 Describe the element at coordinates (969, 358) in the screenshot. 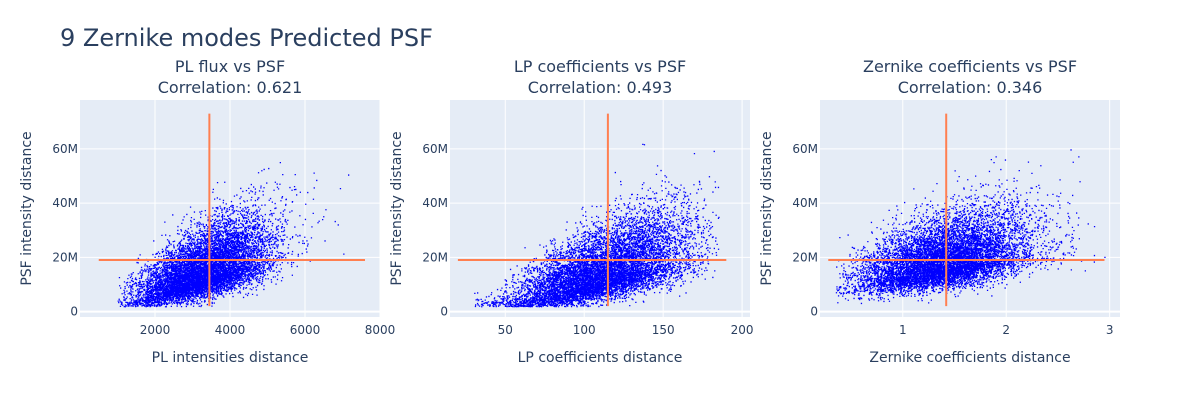

I see `x-axis-title: Zernike coefficients distance` at that location.